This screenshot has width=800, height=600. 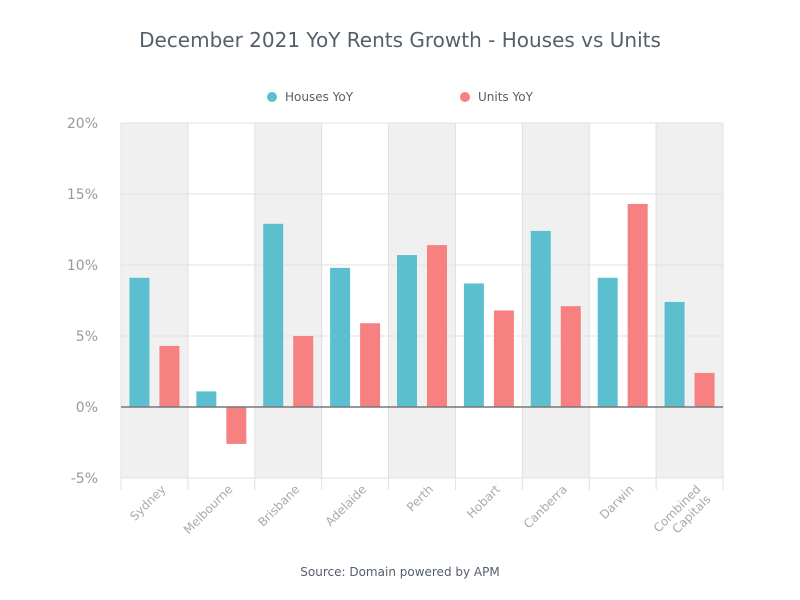 I want to click on x-tick-label: Brisbane, so click(x=278, y=505).